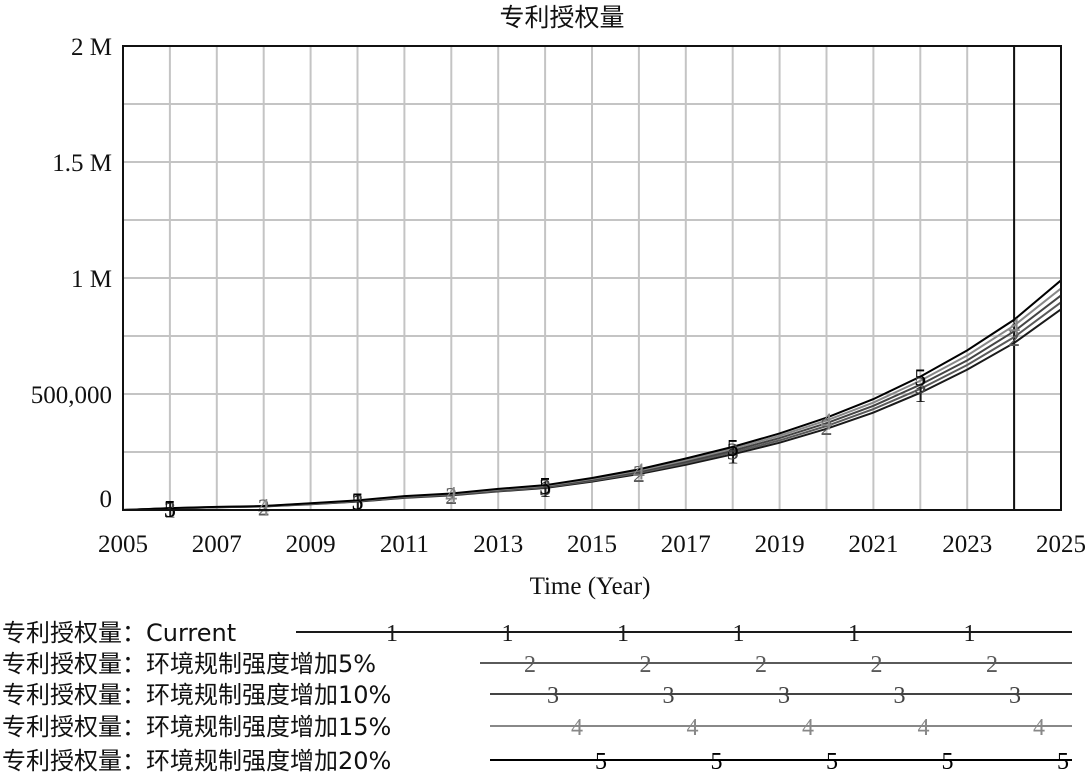  What do you see at coordinates (91, 47) in the screenshot?
I see `y-tick-label: 2 M` at bounding box center [91, 47].